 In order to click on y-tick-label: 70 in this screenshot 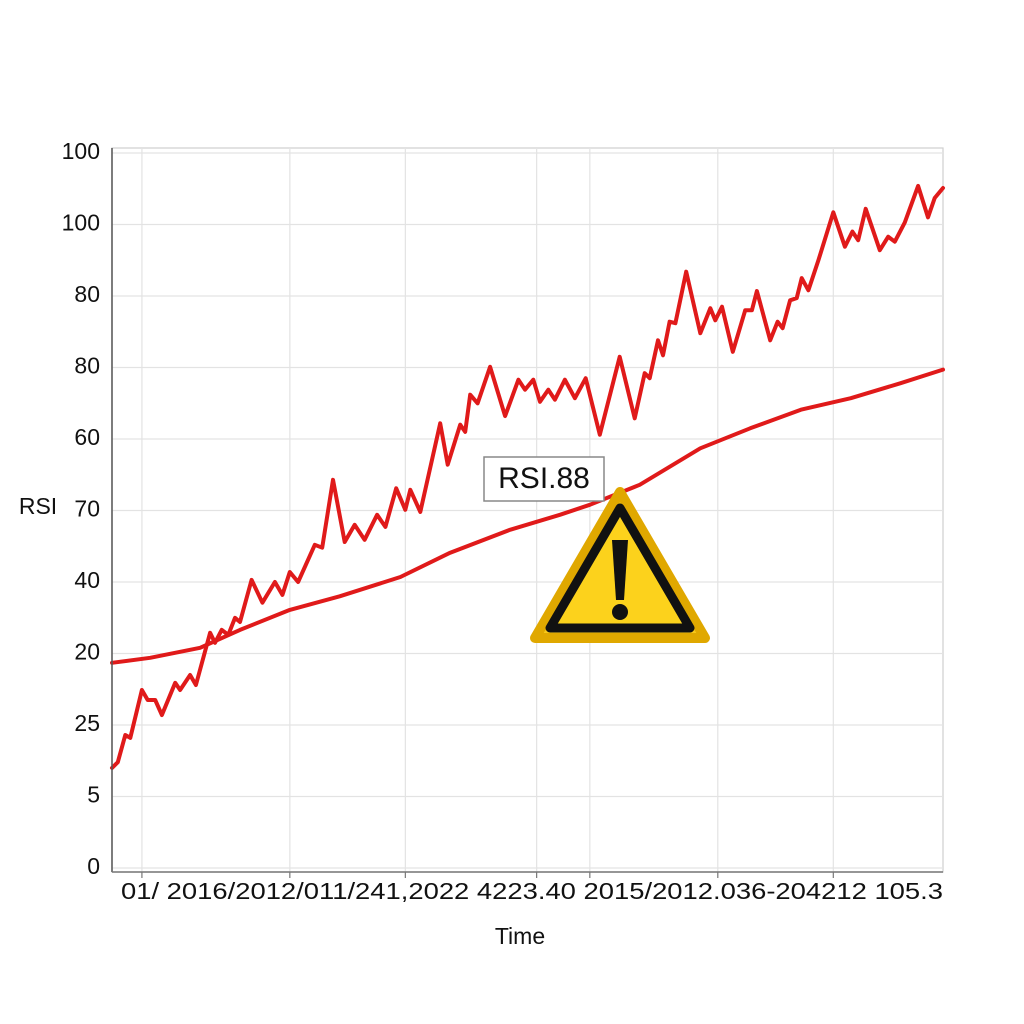, I will do `click(87, 509)`.